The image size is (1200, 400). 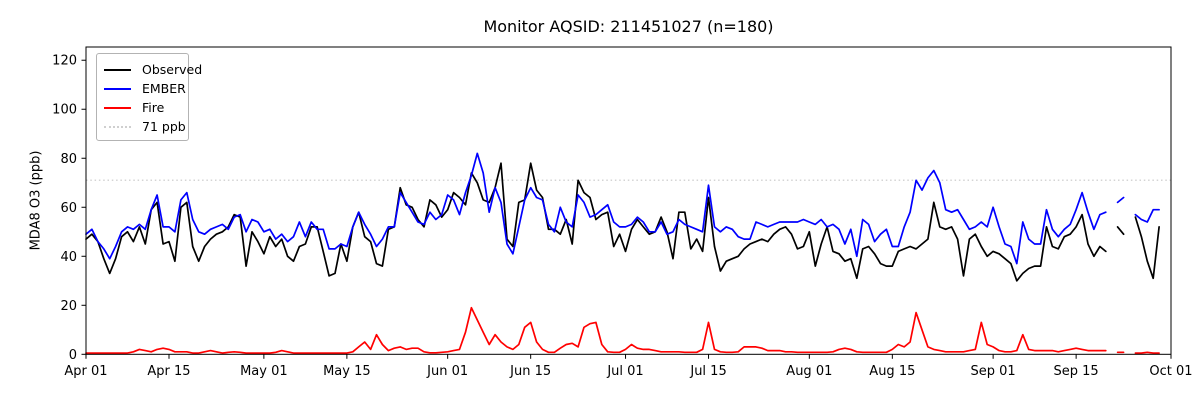 What do you see at coordinates (447, 371) in the screenshot?
I see `x-tick-label: Jun 01` at bounding box center [447, 371].